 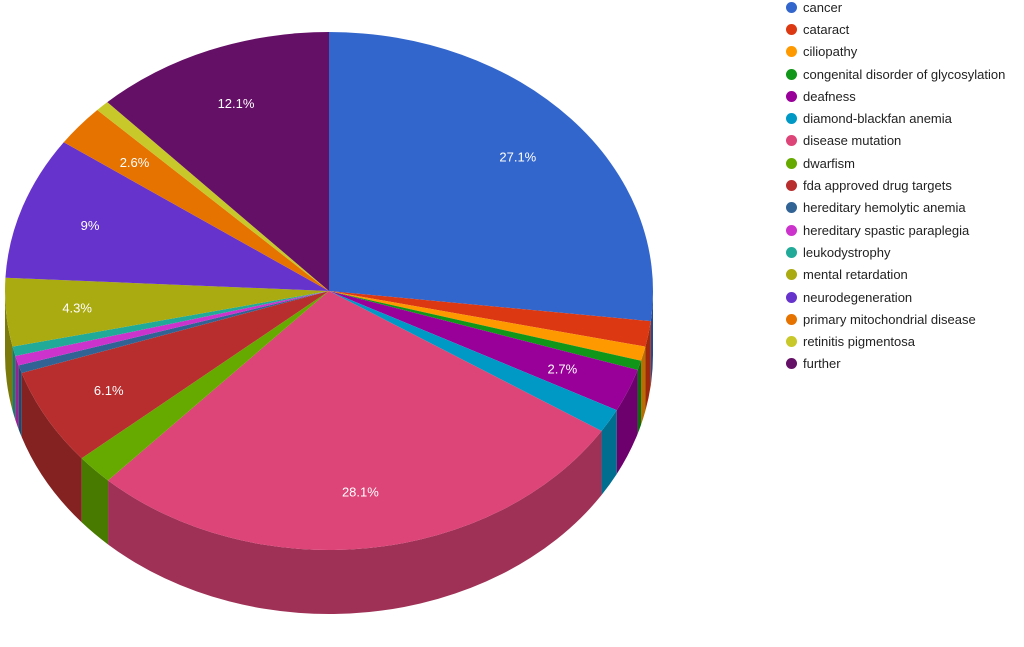 What do you see at coordinates (904, 74) in the screenshot?
I see `legend-label: congenital disorder of glycosylation` at bounding box center [904, 74].